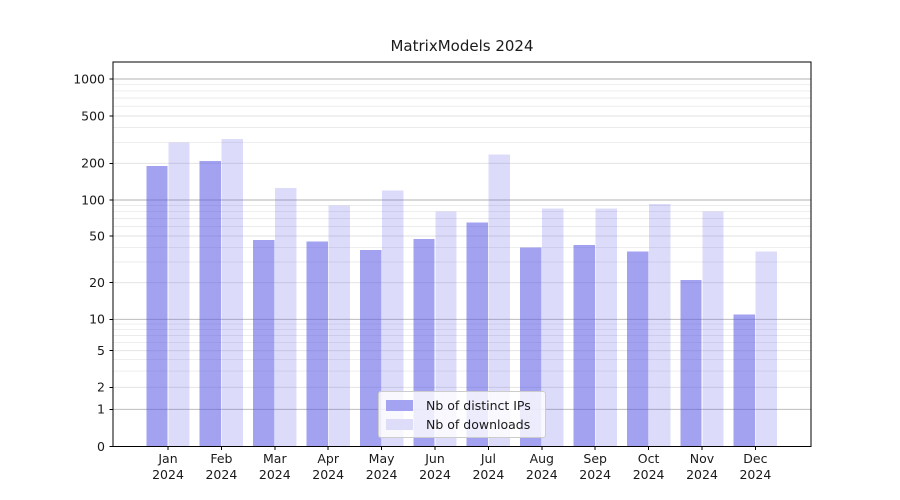 This screenshot has width=900, height=500. What do you see at coordinates (637, 349) in the screenshot?
I see `bar-distinct-ips-oct` at bounding box center [637, 349].